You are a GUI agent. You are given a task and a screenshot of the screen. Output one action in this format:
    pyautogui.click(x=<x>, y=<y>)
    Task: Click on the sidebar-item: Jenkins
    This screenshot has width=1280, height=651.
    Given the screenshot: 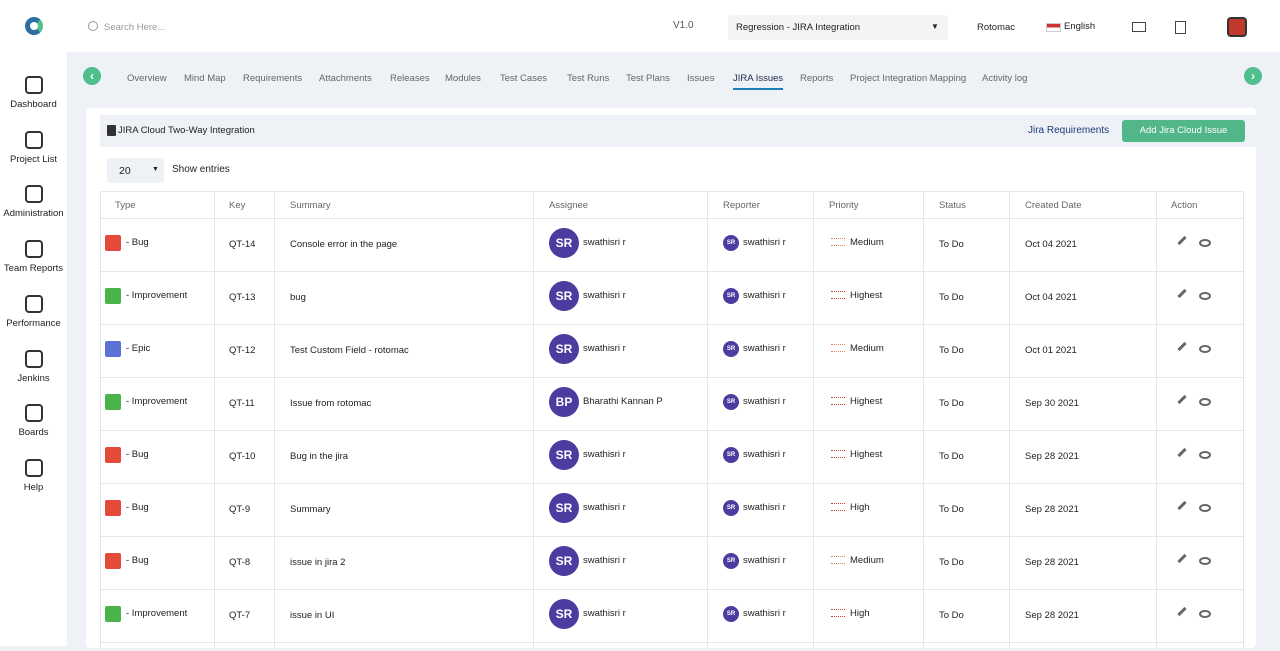 What is the action you would take?
    pyautogui.click(x=33, y=366)
    